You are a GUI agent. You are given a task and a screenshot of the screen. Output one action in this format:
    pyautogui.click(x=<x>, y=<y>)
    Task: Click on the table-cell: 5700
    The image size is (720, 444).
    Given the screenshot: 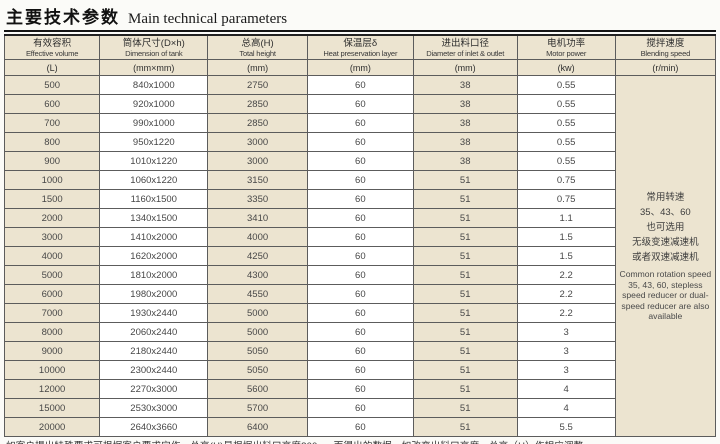 What is the action you would take?
    pyautogui.click(x=257, y=408)
    